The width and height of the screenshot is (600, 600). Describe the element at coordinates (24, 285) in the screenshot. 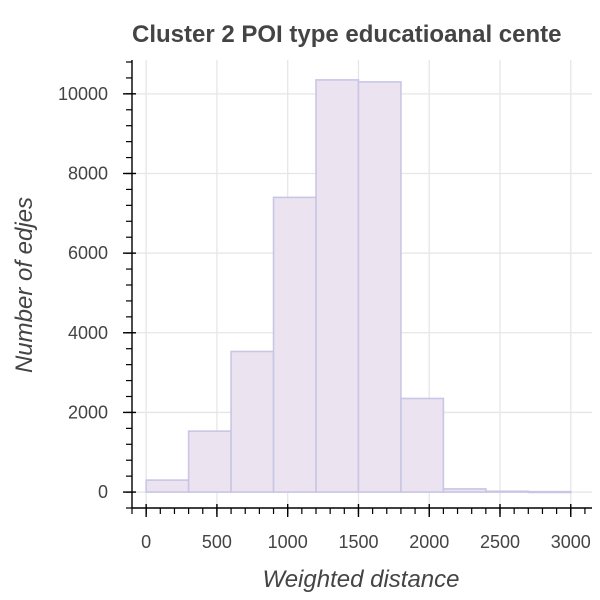

I see `y-axis-label: Number of edjes` at that location.